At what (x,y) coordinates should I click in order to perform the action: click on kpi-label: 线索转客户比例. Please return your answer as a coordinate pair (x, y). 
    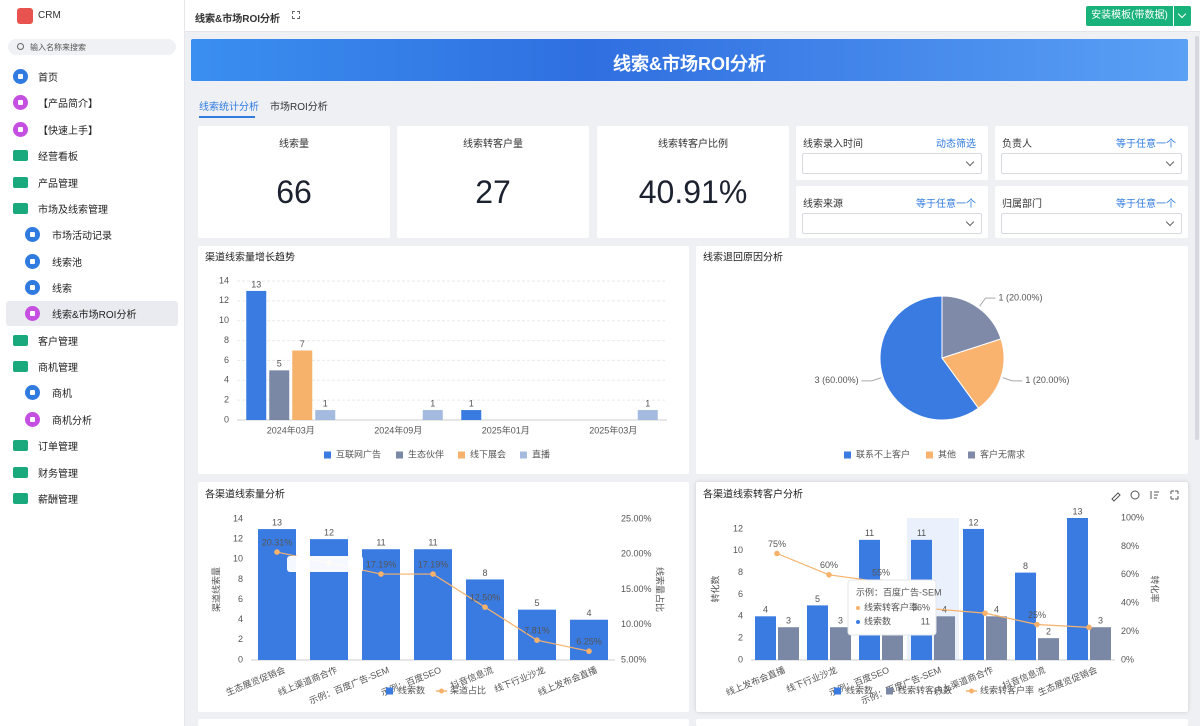
    Looking at the image, I should click on (693, 144).